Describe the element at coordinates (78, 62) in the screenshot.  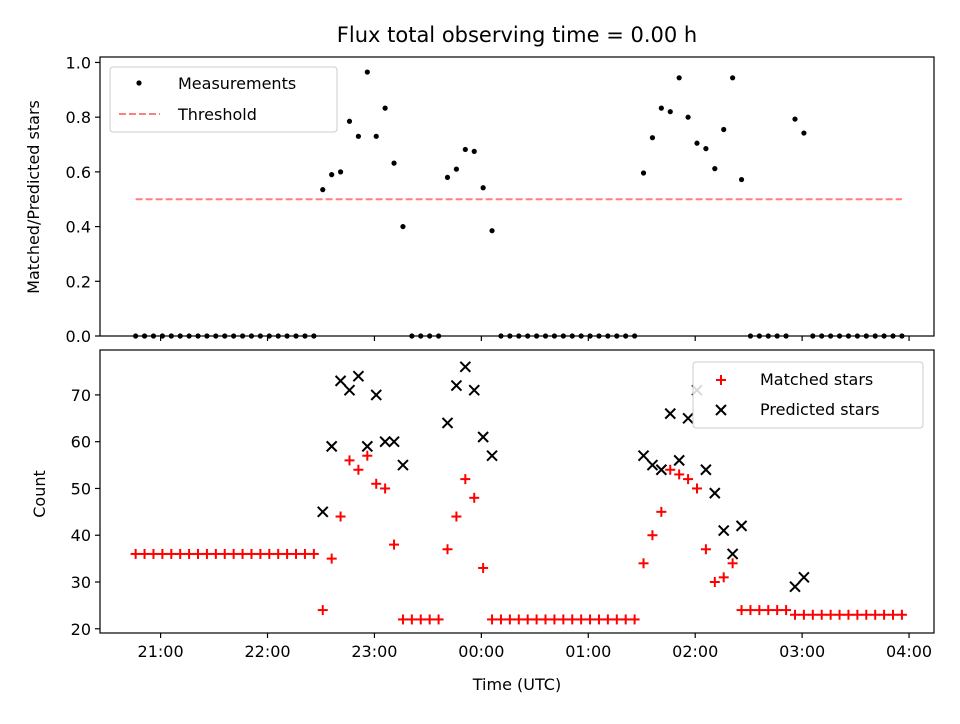
I see `top-y-tick-label: 1.0` at that location.